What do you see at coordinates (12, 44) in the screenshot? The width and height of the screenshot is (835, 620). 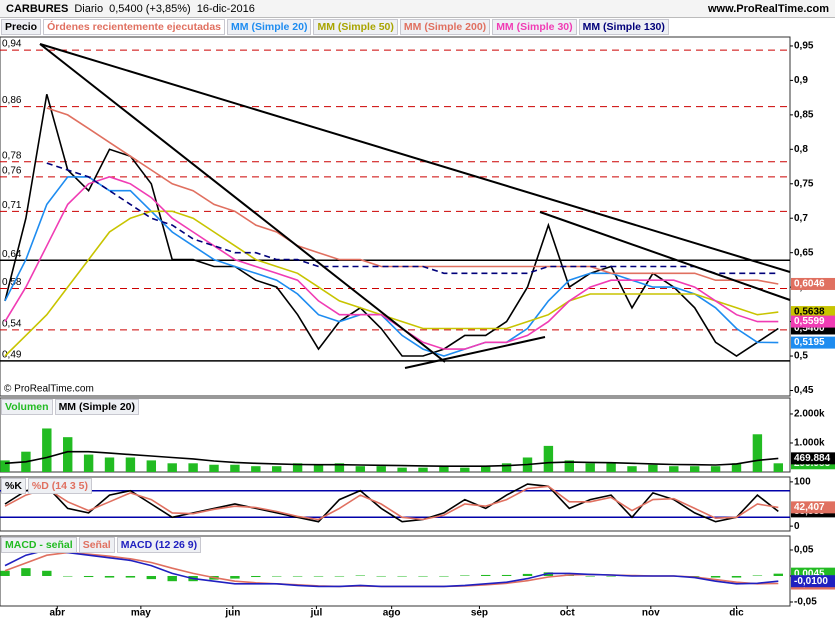 I see `level-label: 0,94` at bounding box center [12, 44].